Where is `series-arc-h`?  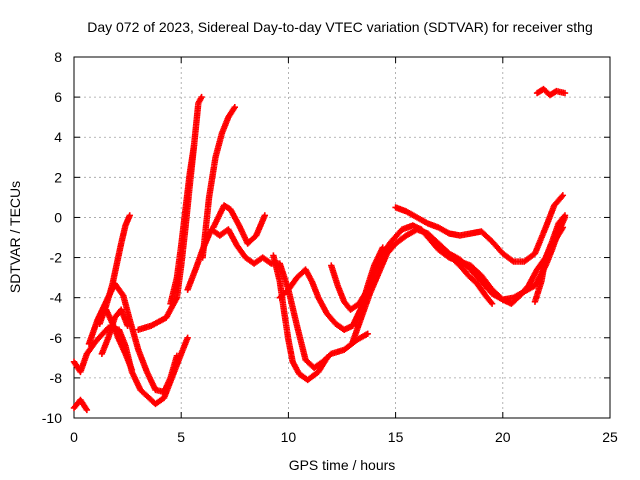
series-arc-h is located at coordinates (182, 224).